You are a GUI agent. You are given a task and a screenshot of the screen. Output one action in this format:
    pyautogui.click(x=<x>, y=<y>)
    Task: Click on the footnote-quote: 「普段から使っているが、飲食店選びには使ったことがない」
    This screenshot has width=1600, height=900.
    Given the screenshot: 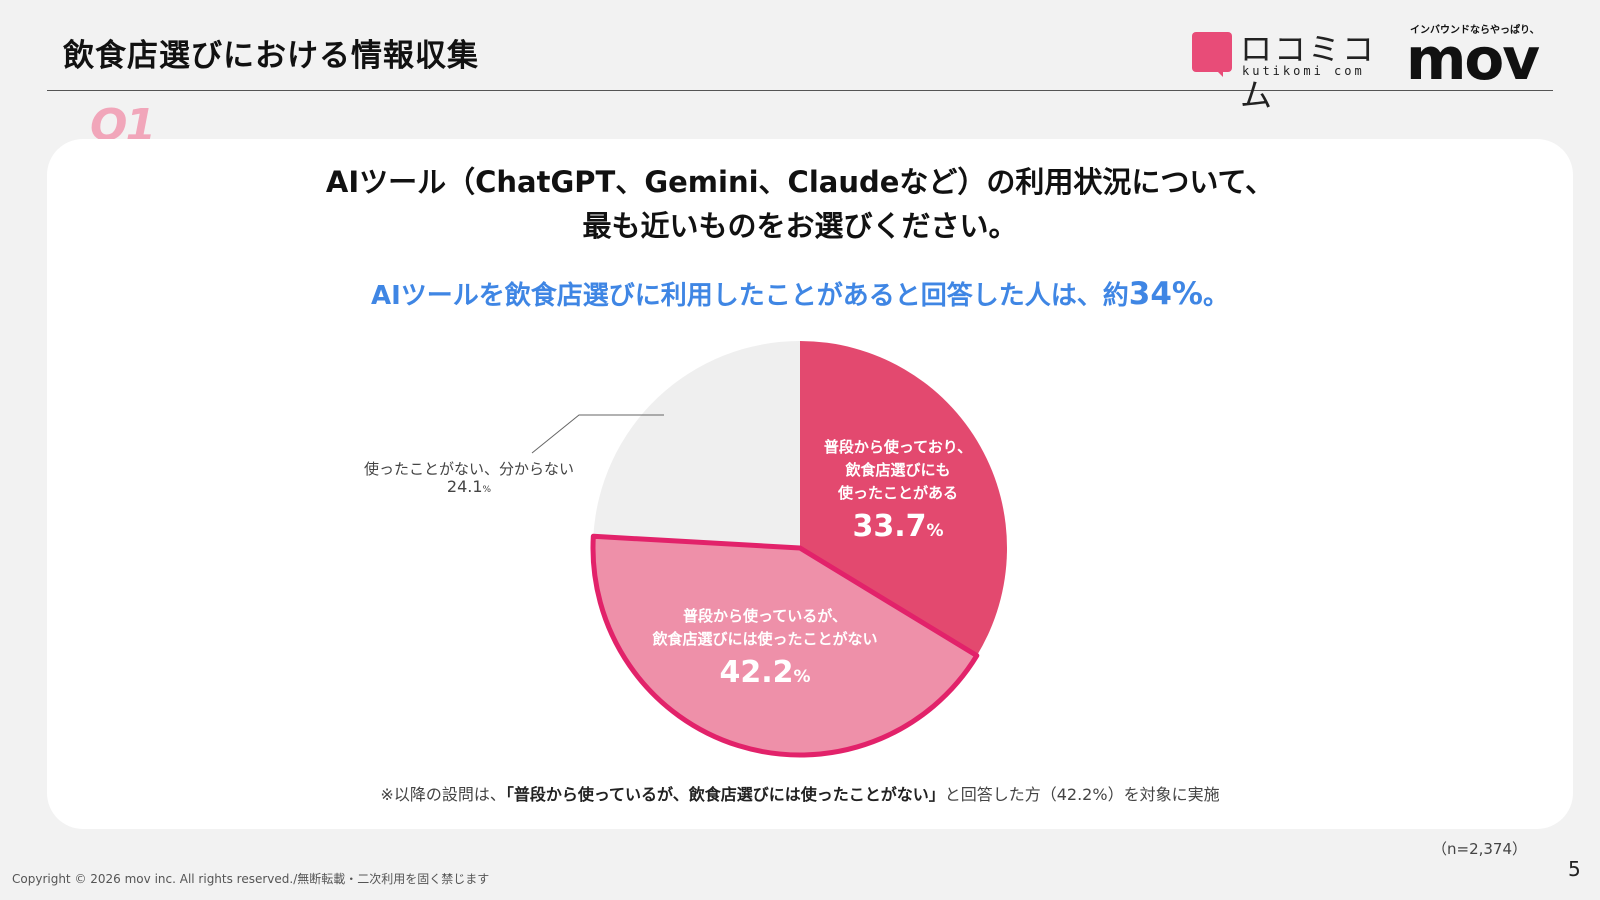 What is the action you would take?
    pyautogui.click(x=725, y=794)
    